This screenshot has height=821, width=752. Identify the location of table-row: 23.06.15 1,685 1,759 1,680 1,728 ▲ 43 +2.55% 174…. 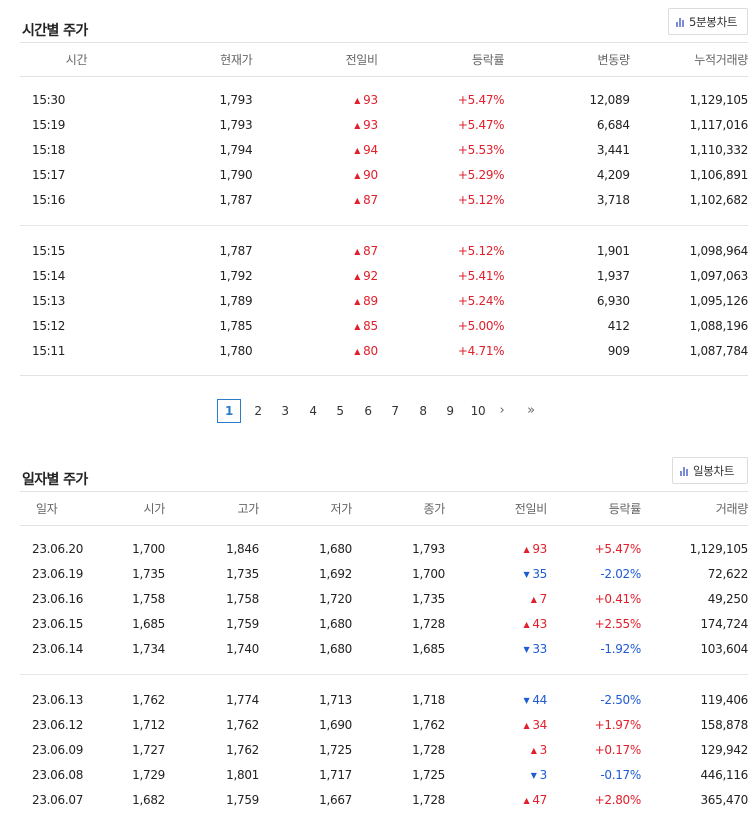
(384, 624).